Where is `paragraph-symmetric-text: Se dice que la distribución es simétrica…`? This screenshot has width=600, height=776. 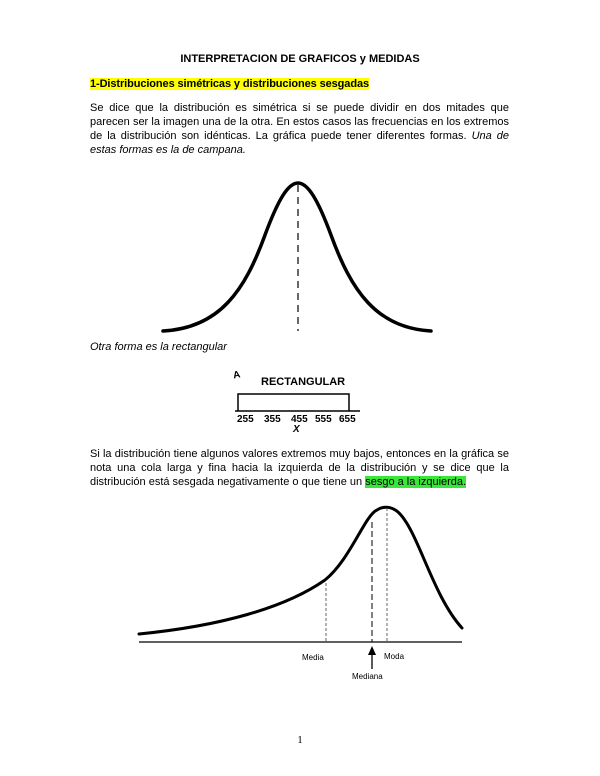 paragraph-symmetric-text: Se dice que la distribución es simétrica… is located at coordinates (299, 122).